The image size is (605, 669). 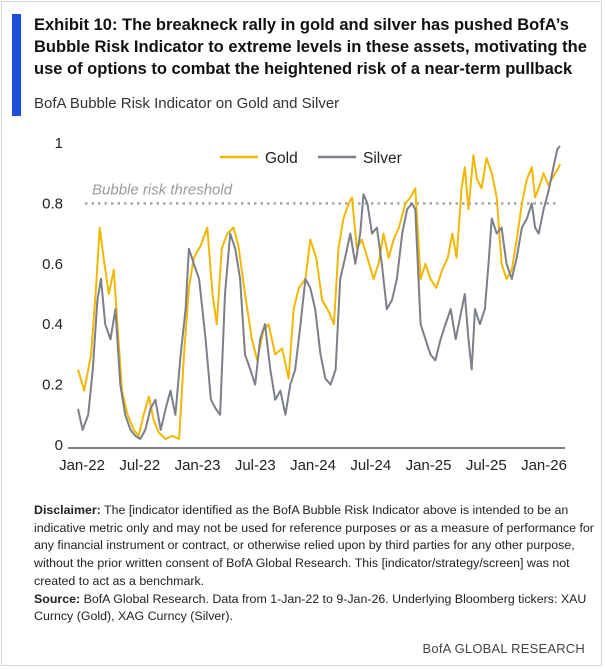 I want to click on y-tick-label: 0.8, so click(x=52, y=203).